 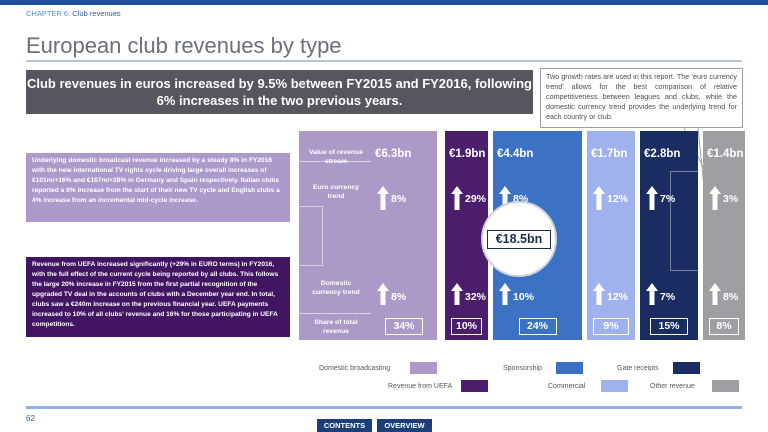 I want to click on panel-uefa, so click(x=466, y=235).